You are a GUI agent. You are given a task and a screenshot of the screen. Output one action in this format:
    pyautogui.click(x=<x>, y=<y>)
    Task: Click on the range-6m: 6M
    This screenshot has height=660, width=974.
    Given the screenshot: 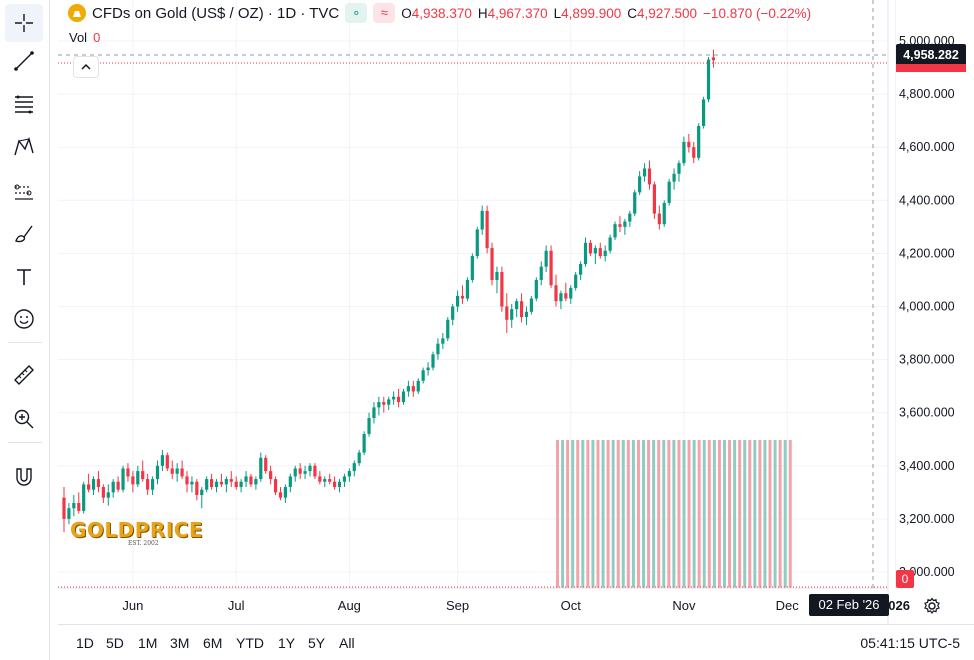 What is the action you would take?
    pyautogui.click(x=213, y=643)
    